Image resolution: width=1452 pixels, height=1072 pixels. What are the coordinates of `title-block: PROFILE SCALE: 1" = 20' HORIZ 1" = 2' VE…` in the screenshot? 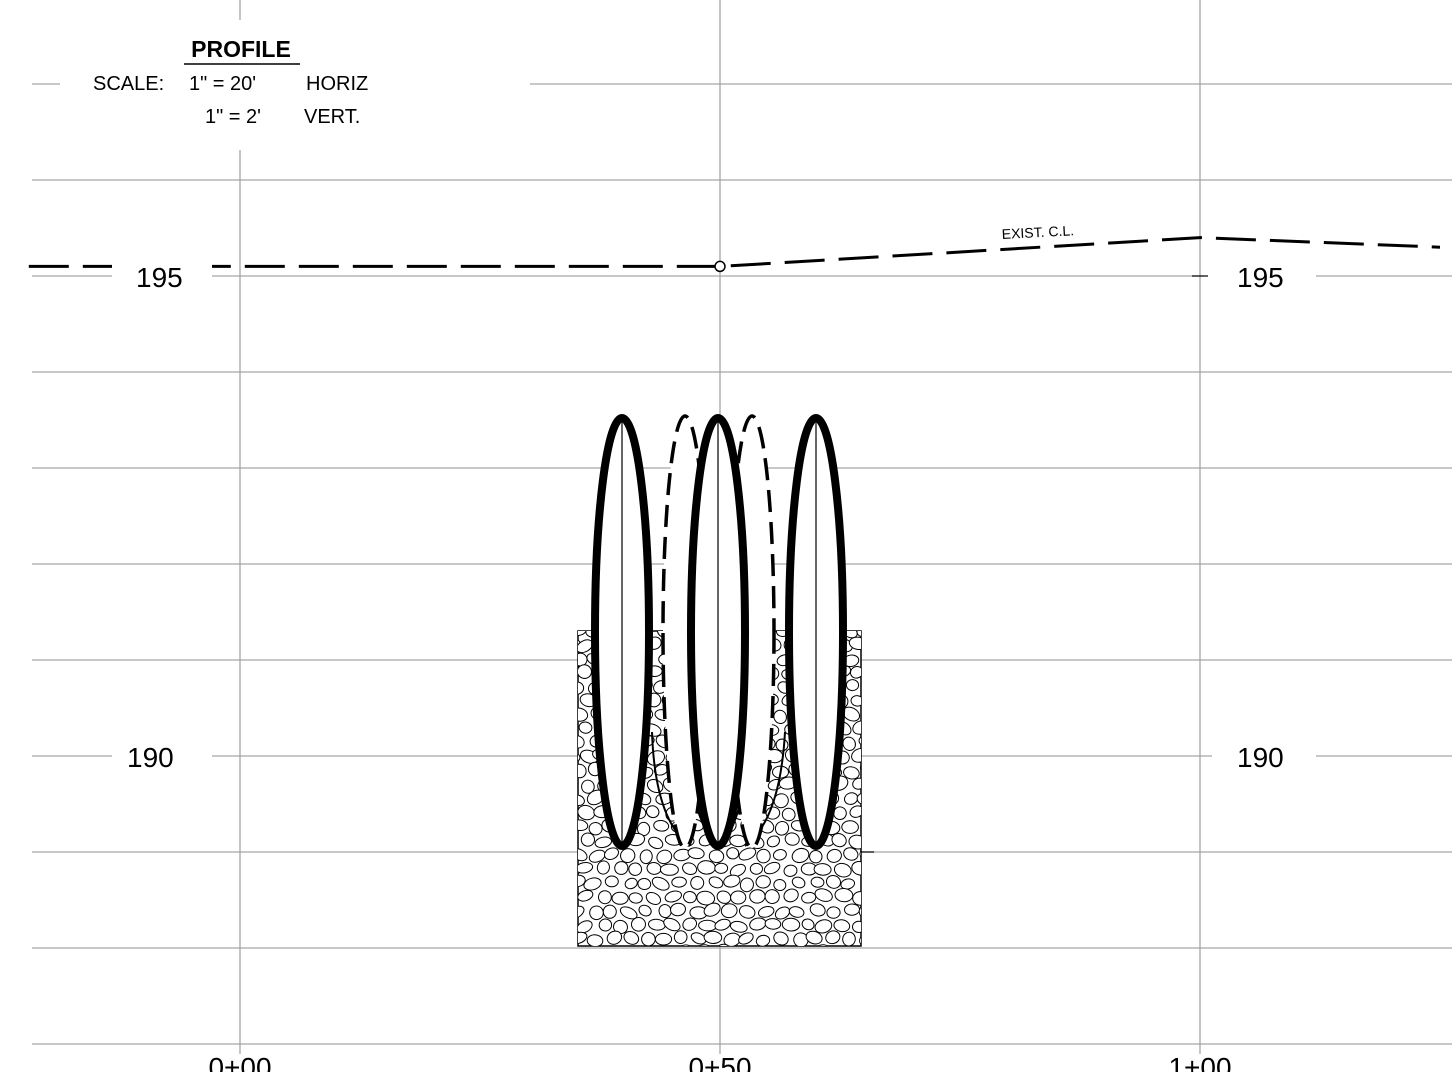 It's located at (295, 85).